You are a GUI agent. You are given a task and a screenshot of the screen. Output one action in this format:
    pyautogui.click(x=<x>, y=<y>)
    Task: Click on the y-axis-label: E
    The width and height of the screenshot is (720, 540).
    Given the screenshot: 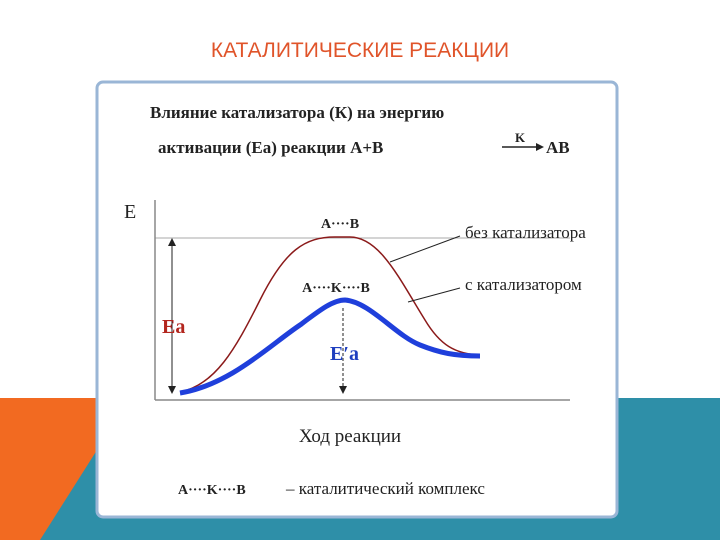 What is the action you would take?
    pyautogui.click(x=130, y=212)
    